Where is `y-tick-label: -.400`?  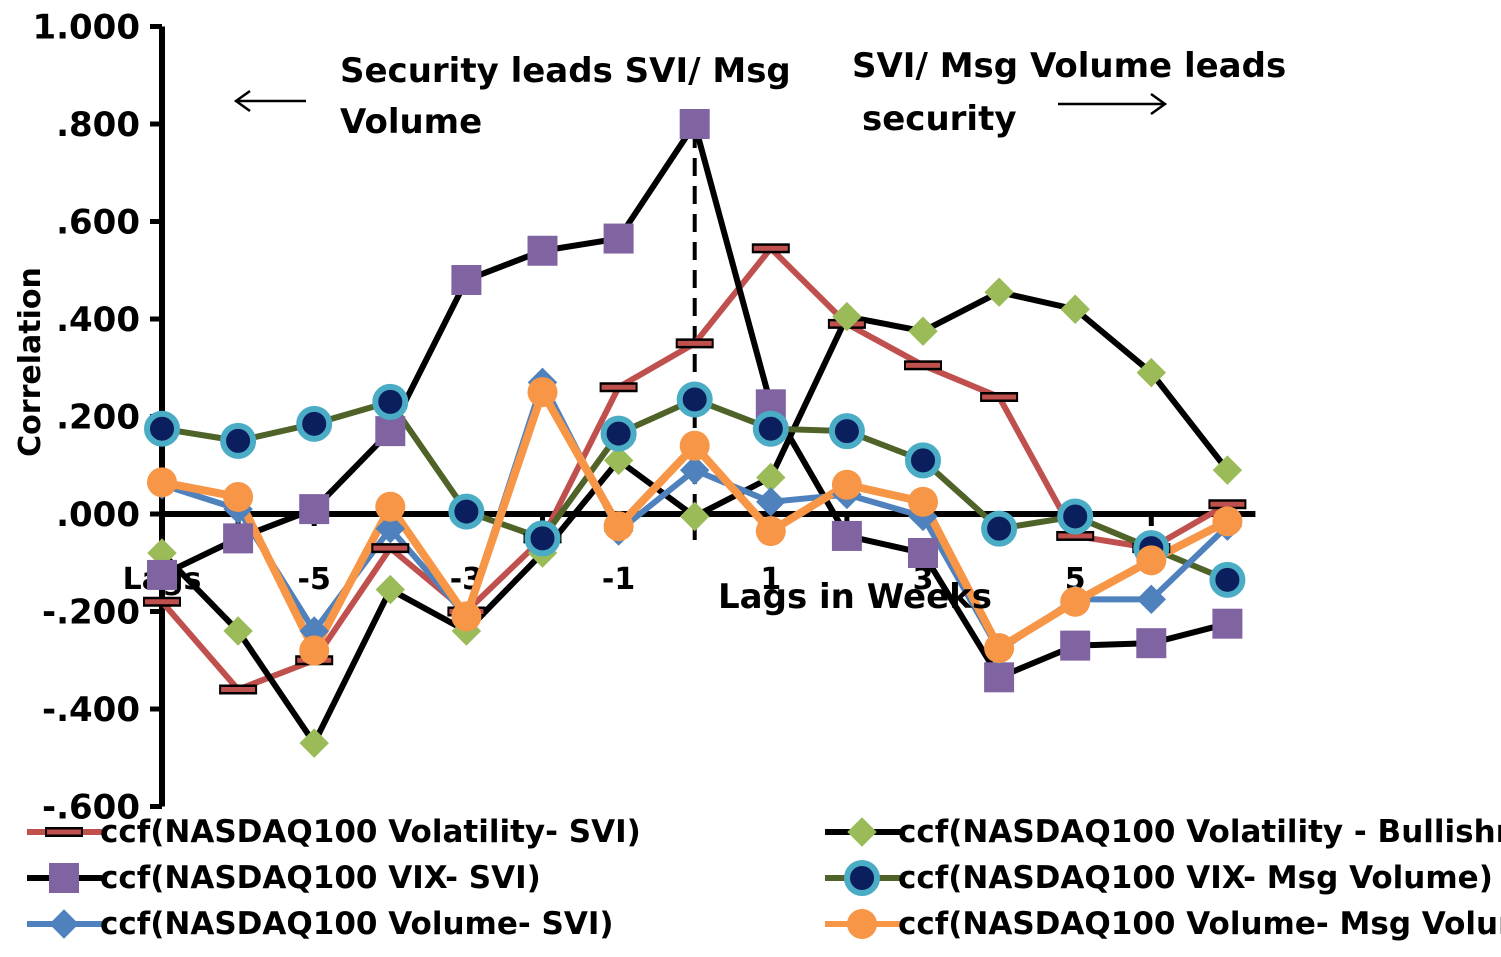 y-tick-label: -.400 is located at coordinates (91, 710).